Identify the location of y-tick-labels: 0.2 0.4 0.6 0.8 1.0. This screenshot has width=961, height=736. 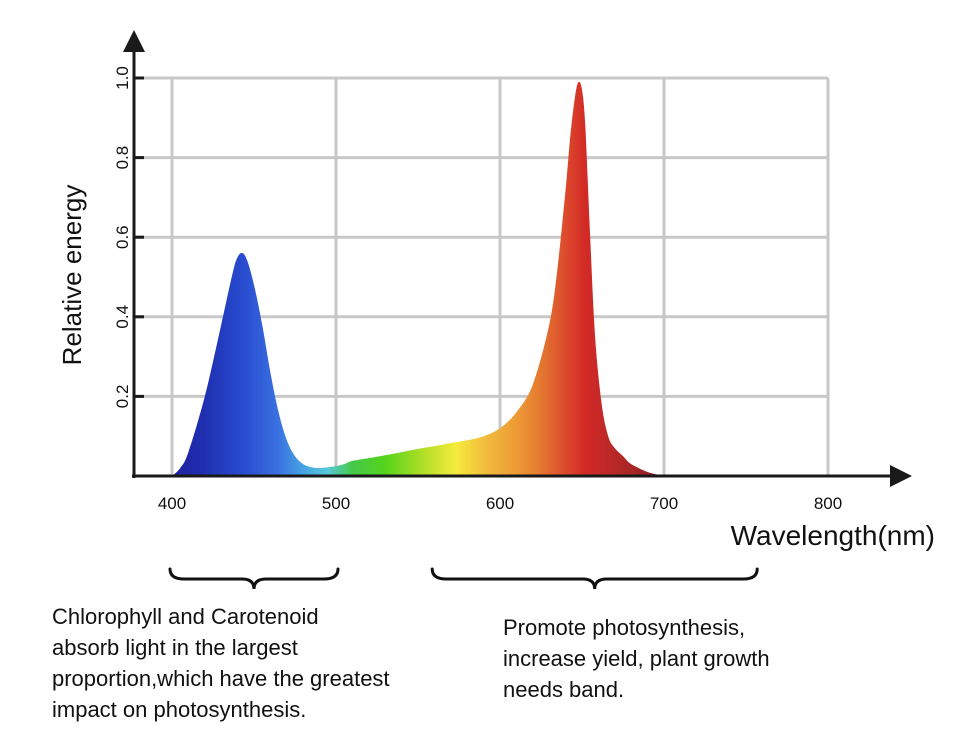
(122, 237).